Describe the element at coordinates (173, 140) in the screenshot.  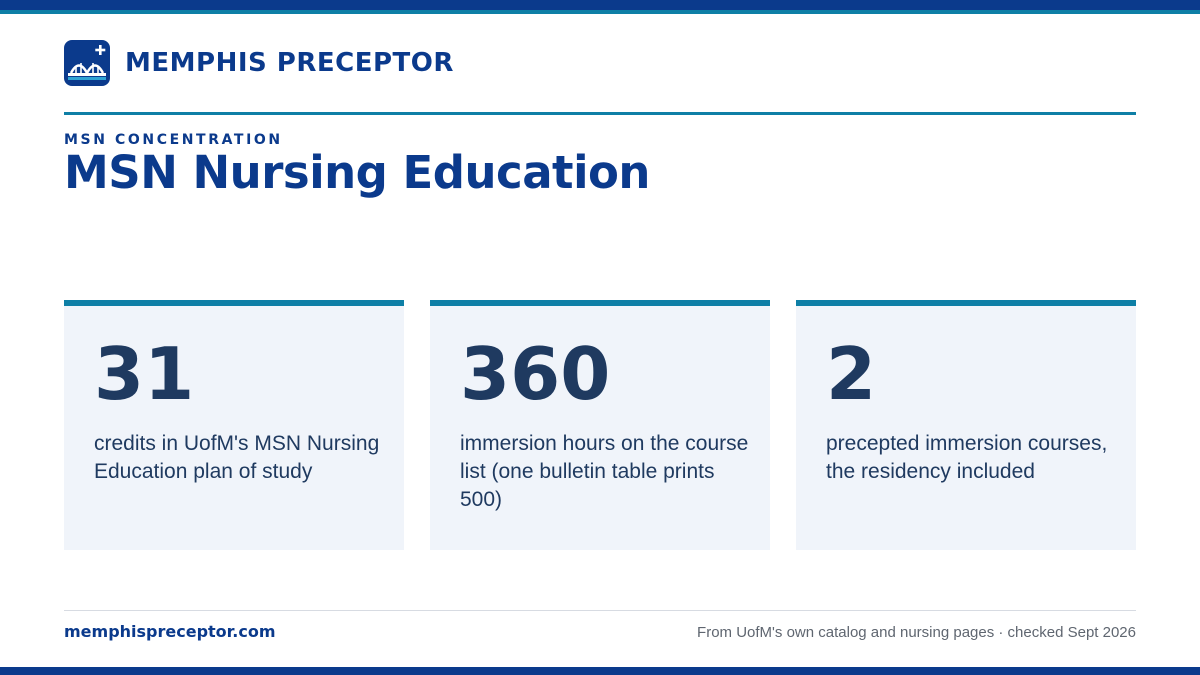
I see `concentration-eyebrow: MSN CONCENTRATION` at that location.